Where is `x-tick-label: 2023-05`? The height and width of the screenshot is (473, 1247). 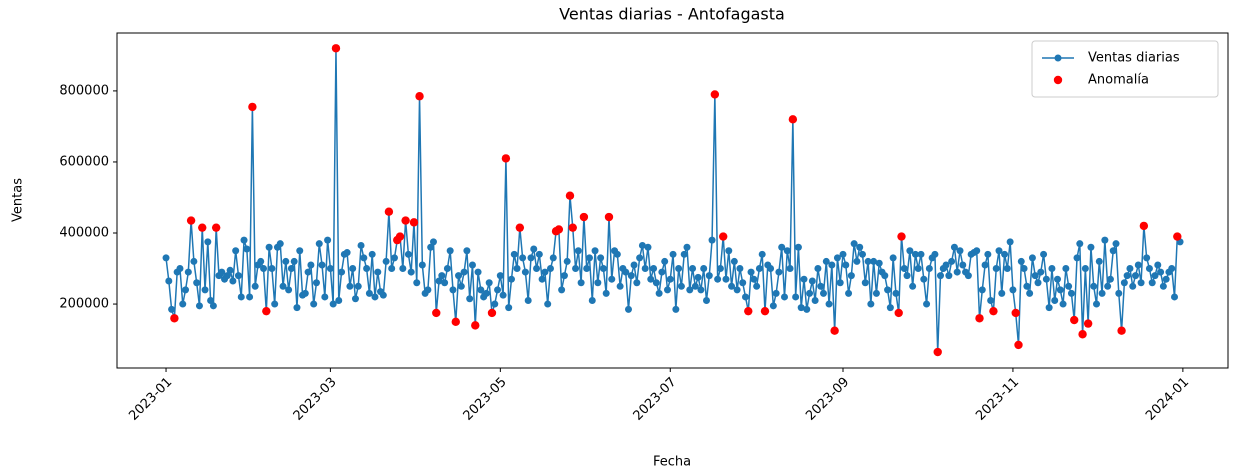
x-tick-label: 2023-05 is located at coordinates (485, 399).